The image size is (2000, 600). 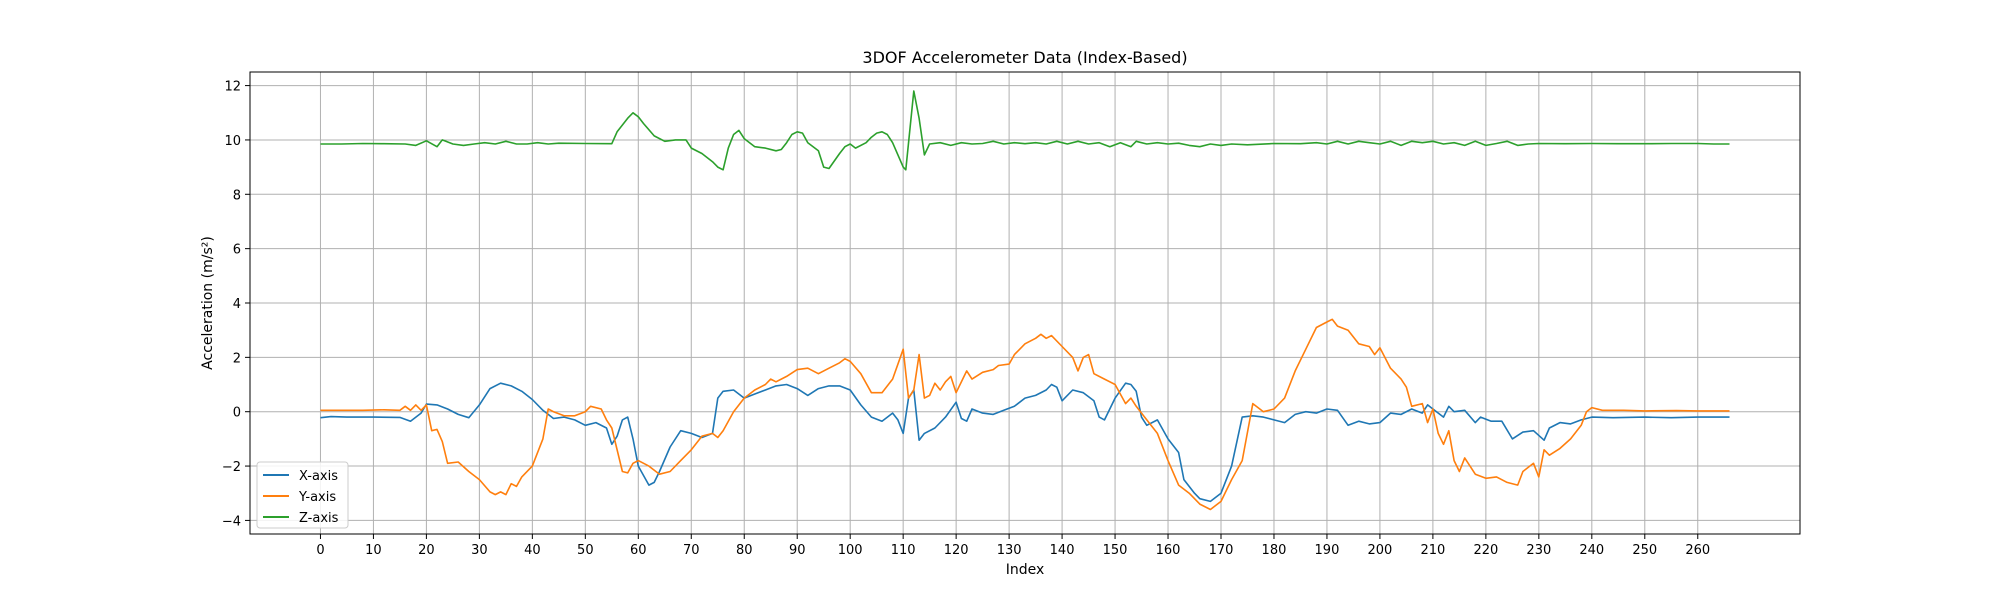 What do you see at coordinates (237, 413) in the screenshot?
I see `y-tick-label: 0` at bounding box center [237, 413].